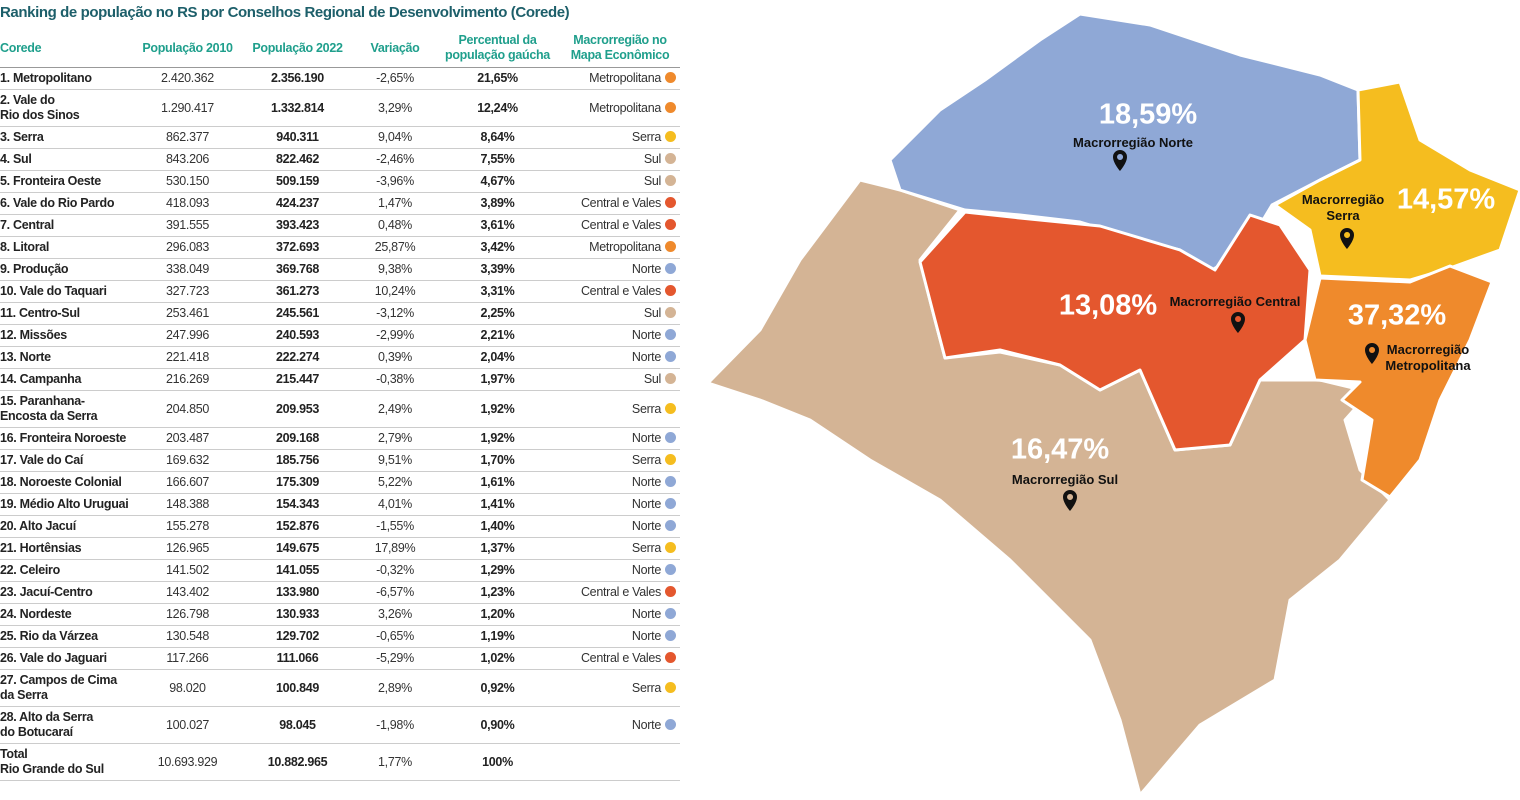 Image resolution: width=1520 pixels, height=800 pixels. Describe the element at coordinates (67, 247) in the screenshot. I see `cell: 8. Litoral` at that location.